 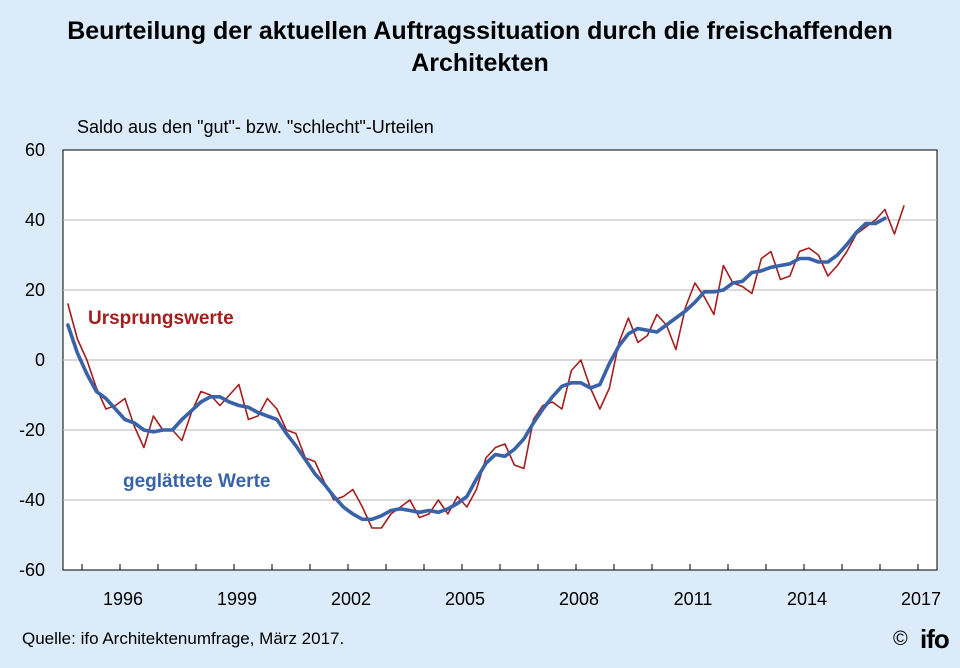 What do you see at coordinates (40, 360) in the screenshot?
I see `y-tick-label: 0` at bounding box center [40, 360].